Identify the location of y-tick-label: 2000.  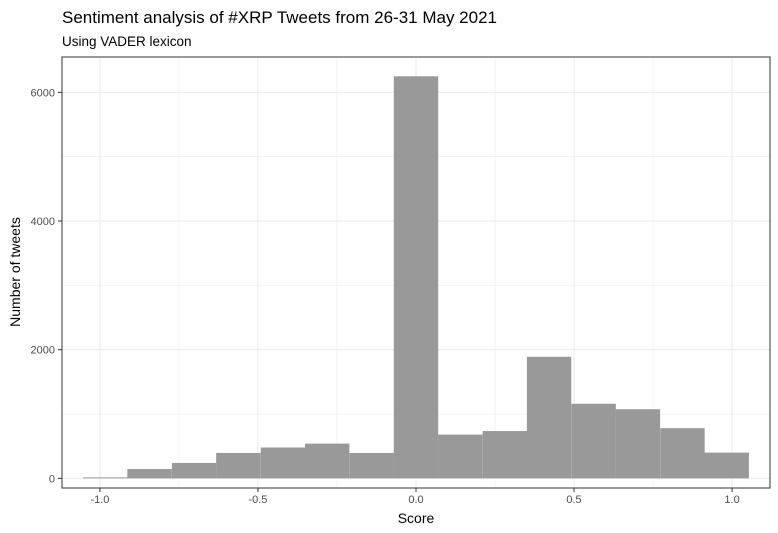
(43, 351).